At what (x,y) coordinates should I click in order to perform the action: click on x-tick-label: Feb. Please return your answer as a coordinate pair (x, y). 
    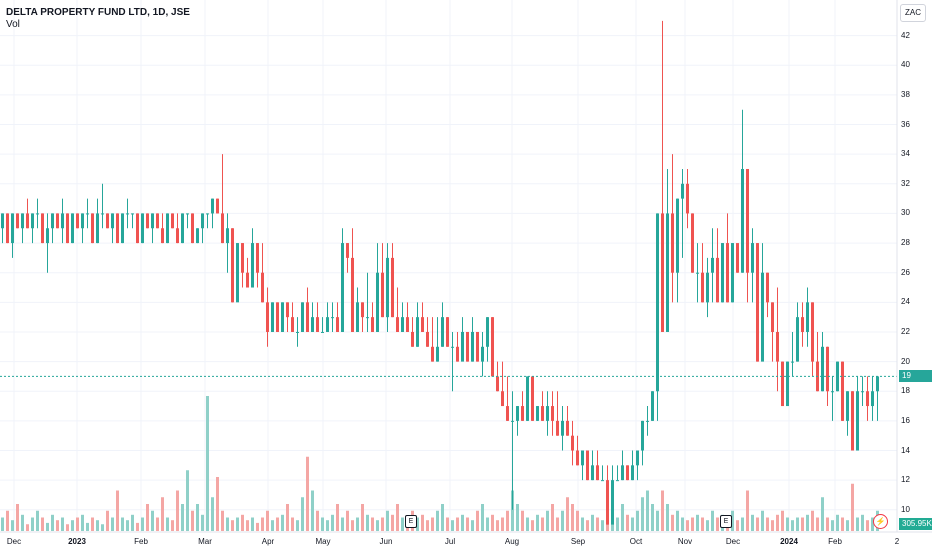
    Looking at the image, I should click on (141, 541).